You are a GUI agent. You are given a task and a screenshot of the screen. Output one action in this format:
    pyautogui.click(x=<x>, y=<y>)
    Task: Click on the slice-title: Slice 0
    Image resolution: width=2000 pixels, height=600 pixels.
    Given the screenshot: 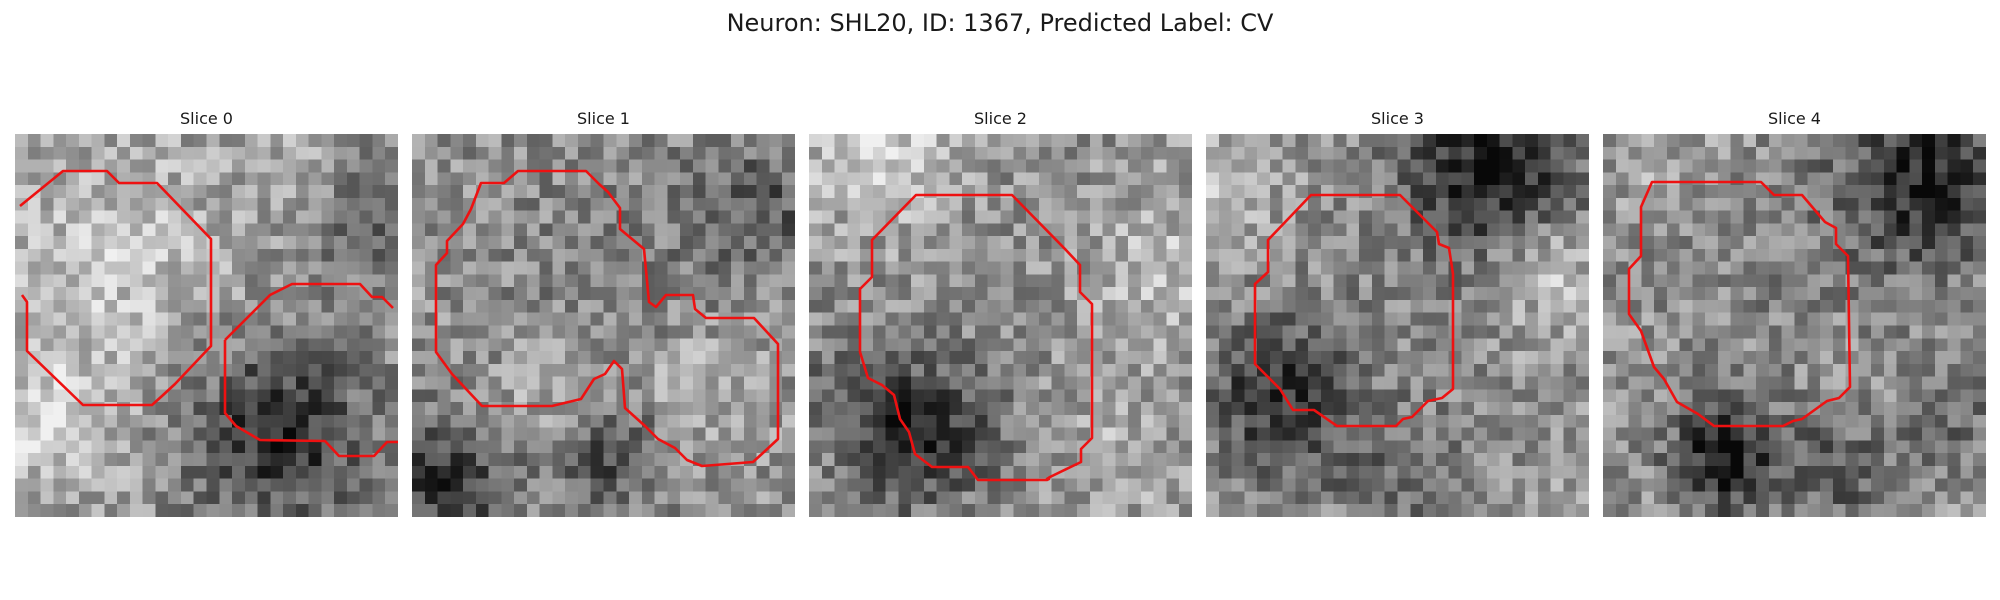 What is the action you would take?
    pyautogui.click(x=206, y=118)
    